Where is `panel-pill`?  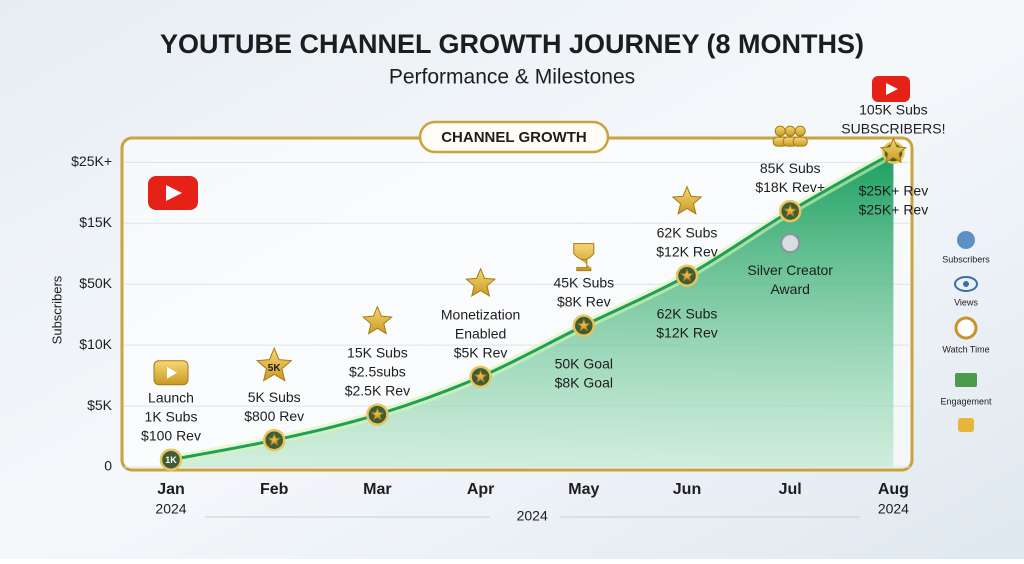 panel-pill is located at coordinates (514, 137).